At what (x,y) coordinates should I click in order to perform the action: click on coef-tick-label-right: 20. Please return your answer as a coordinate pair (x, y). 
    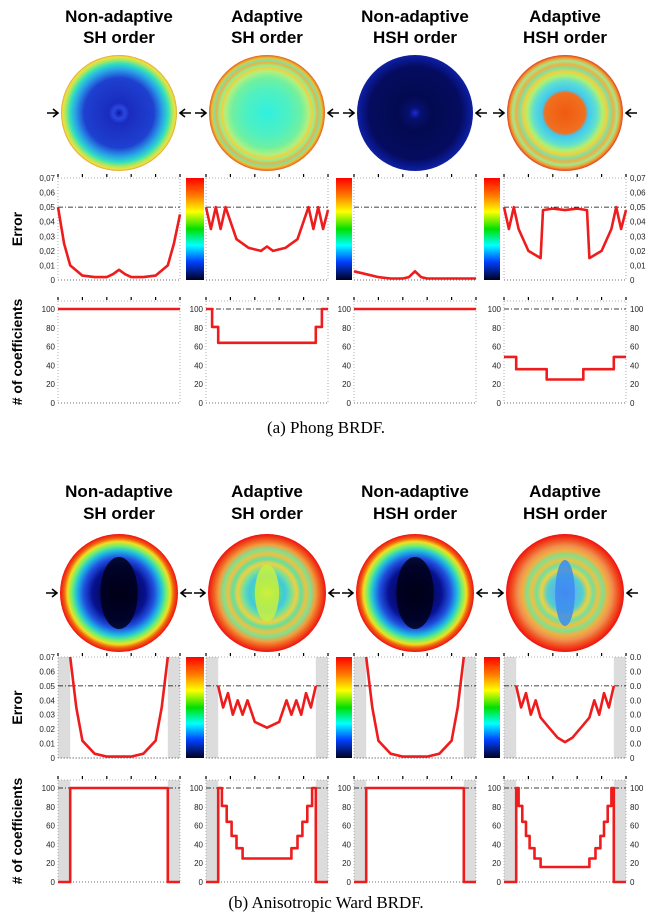
    Looking at the image, I should click on (634, 384).